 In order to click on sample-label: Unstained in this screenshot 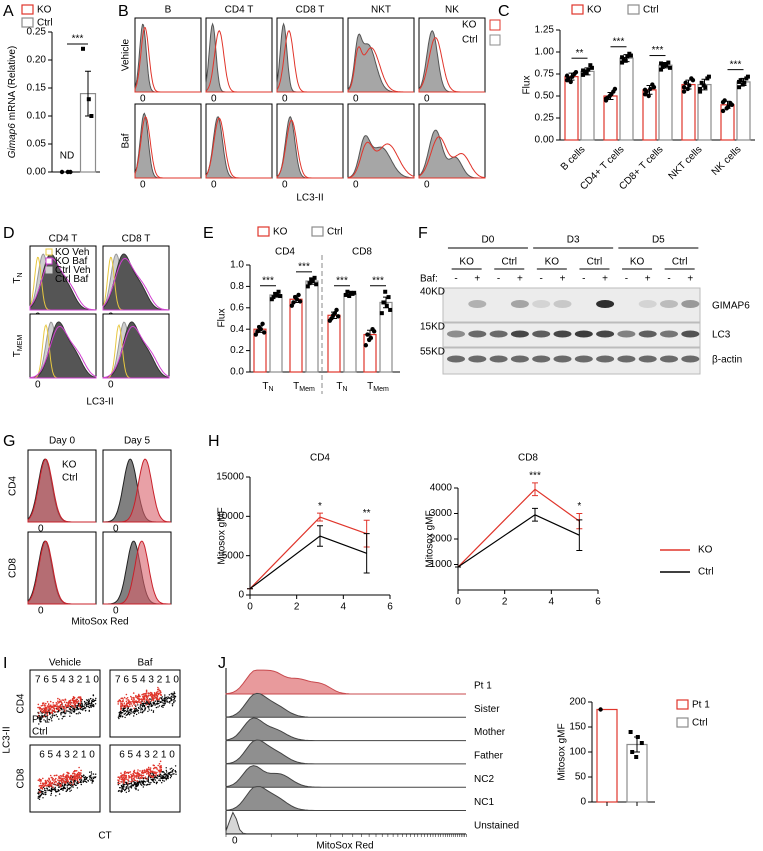, I will do `click(496, 825)`.